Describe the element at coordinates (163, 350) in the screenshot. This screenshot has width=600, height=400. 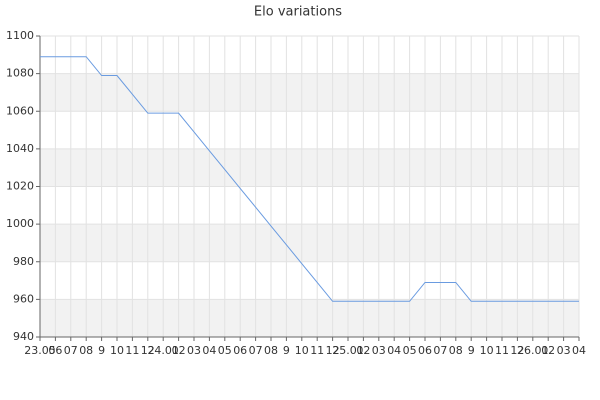
I see `x-tick-label: 24.01` at that location.